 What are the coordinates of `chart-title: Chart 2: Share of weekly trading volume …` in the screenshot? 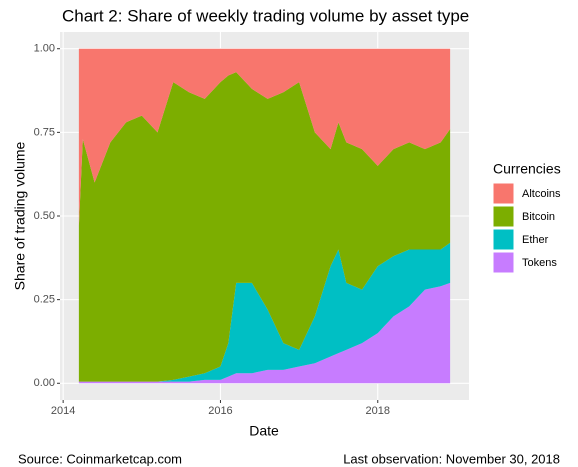 It's located at (265, 15).